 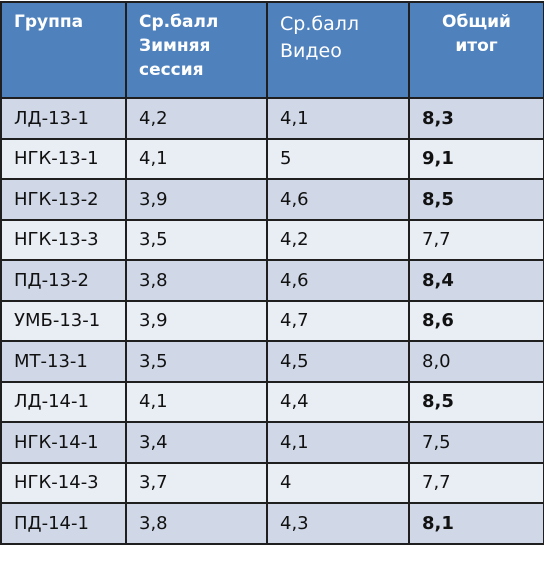 I want to click on score-cell: 3,7, so click(x=196, y=482).